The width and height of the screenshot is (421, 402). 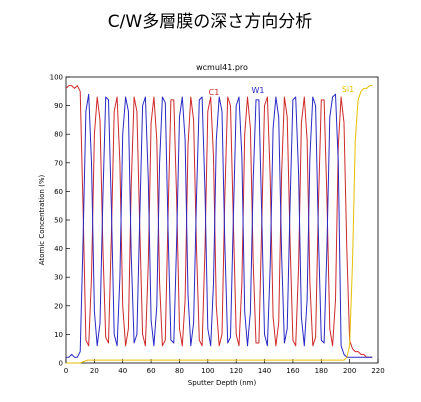 I want to click on y-tick-label: 0, so click(x=61, y=364).